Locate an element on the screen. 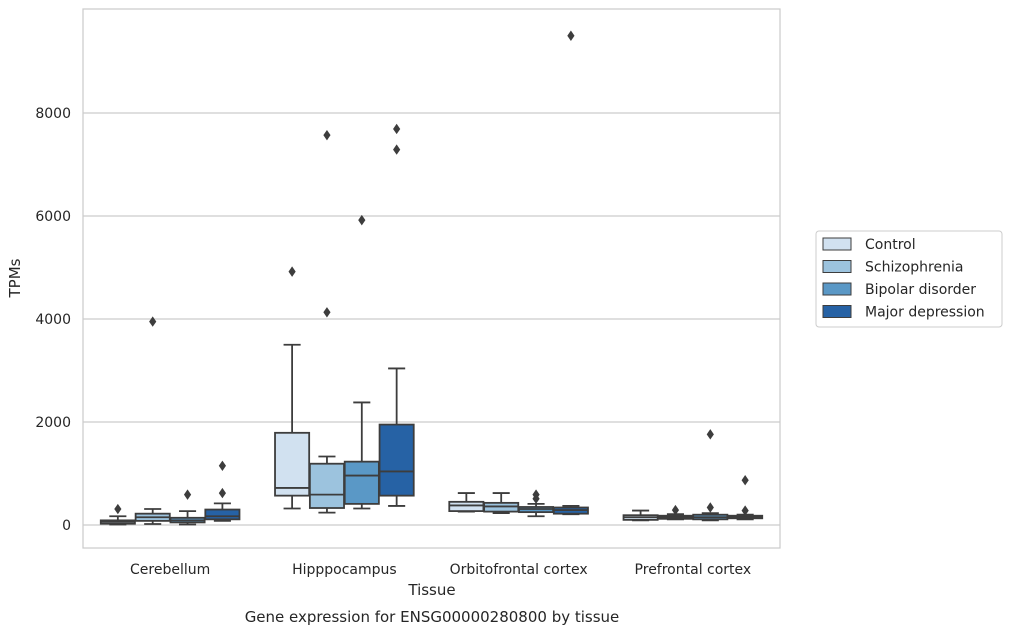  y-tick-label: 2000 is located at coordinates (53, 423).